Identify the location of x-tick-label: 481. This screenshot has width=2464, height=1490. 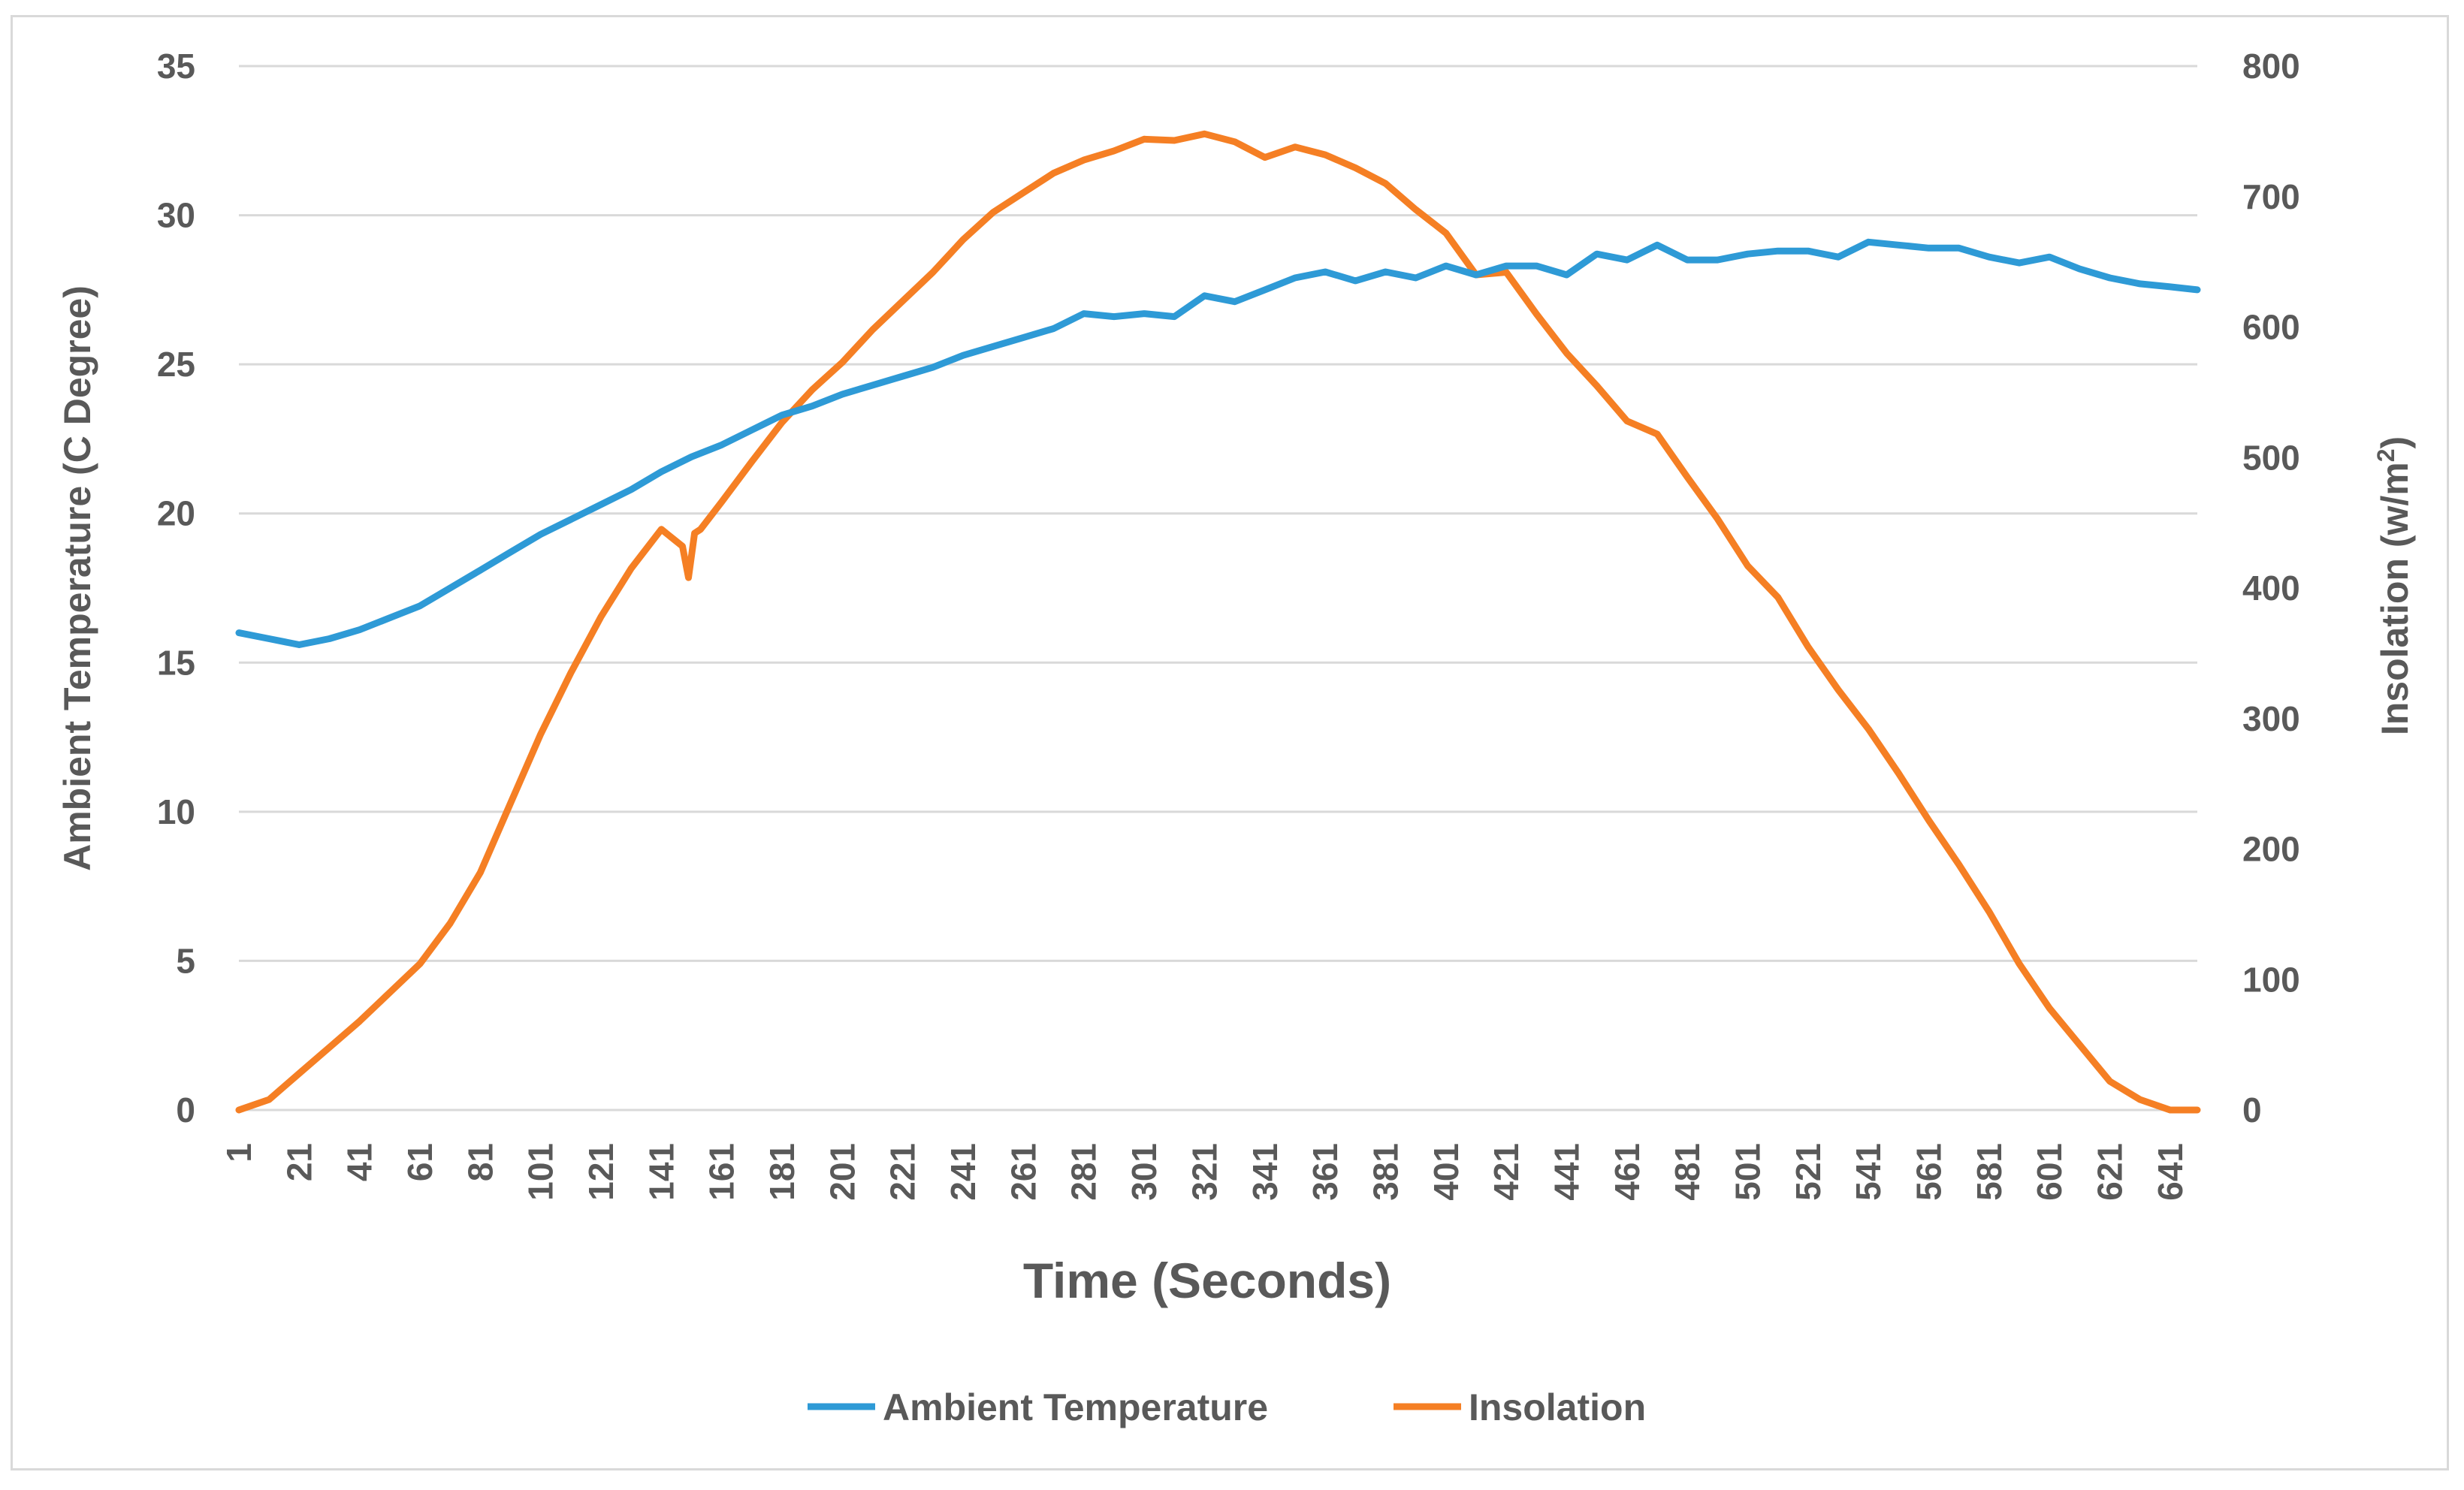
(1688, 1172).